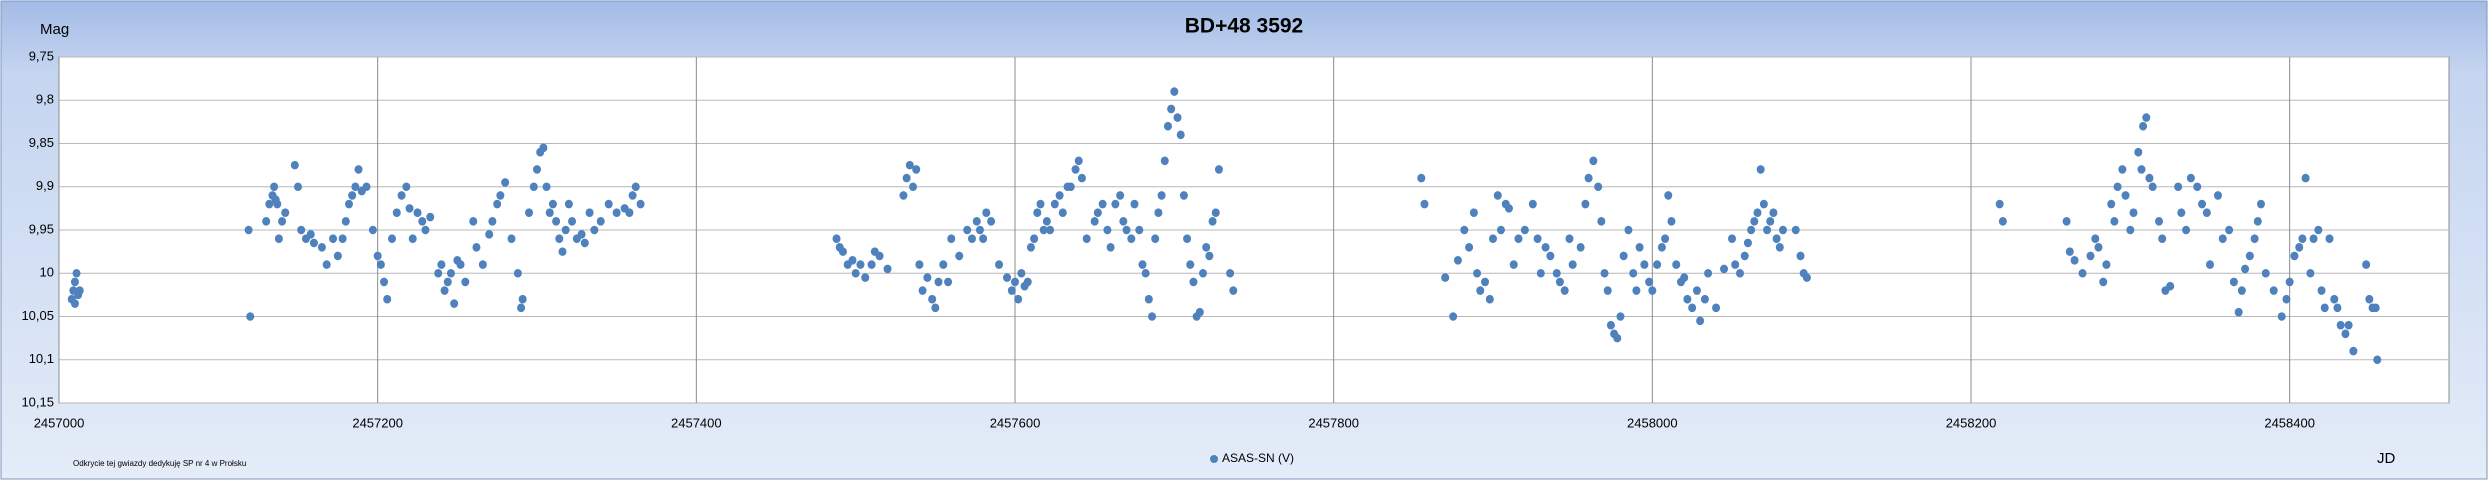 This screenshot has width=2488, height=480. What do you see at coordinates (47, 272) in the screenshot?
I see `y-tick-label: 10` at bounding box center [47, 272].